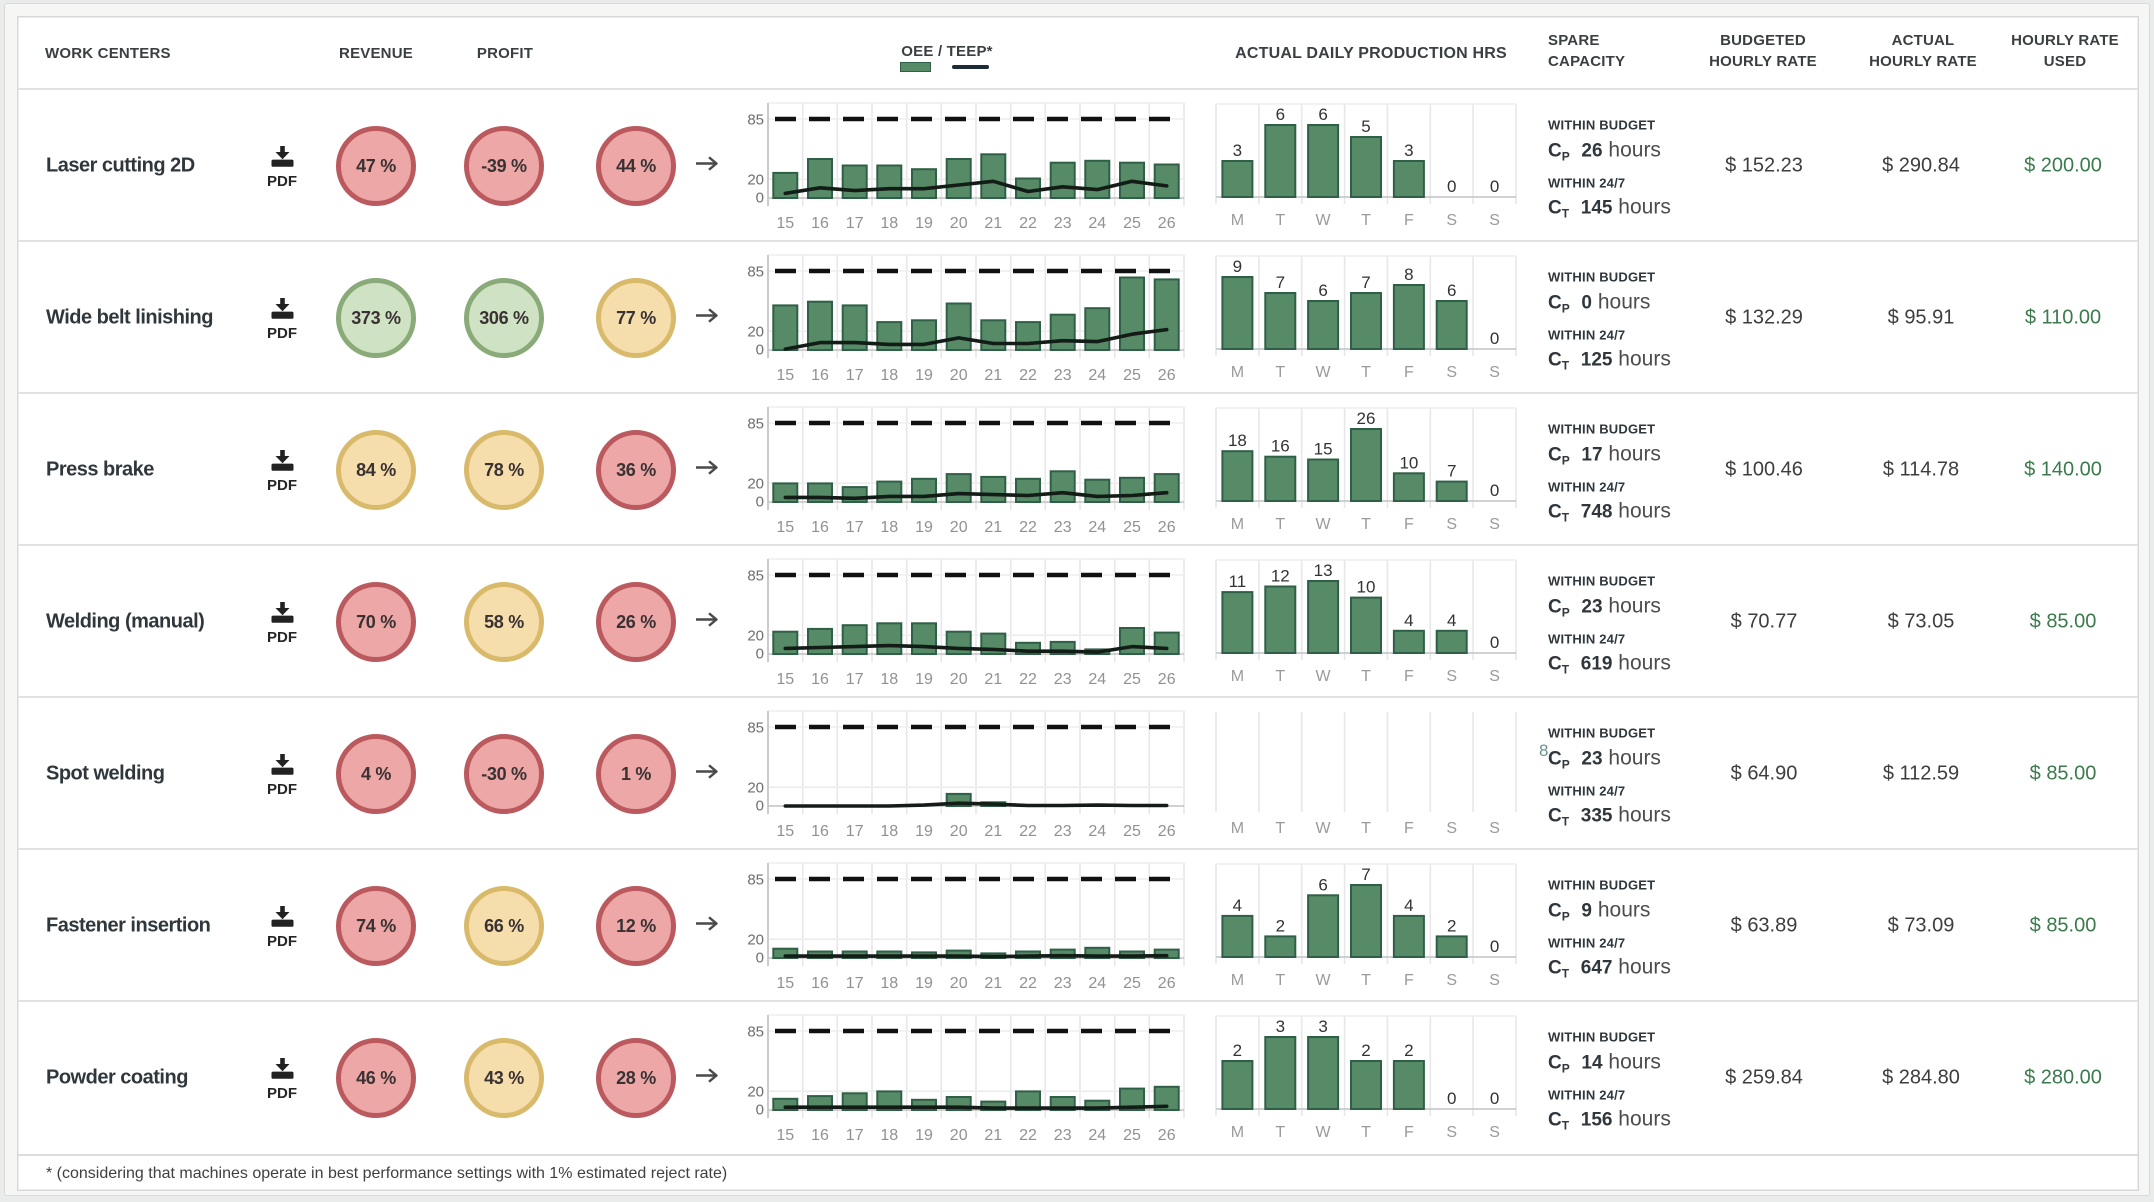  What do you see at coordinates (1237, 266) in the screenshot?
I see `svg-text: 9` at bounding box center [1237, 266].